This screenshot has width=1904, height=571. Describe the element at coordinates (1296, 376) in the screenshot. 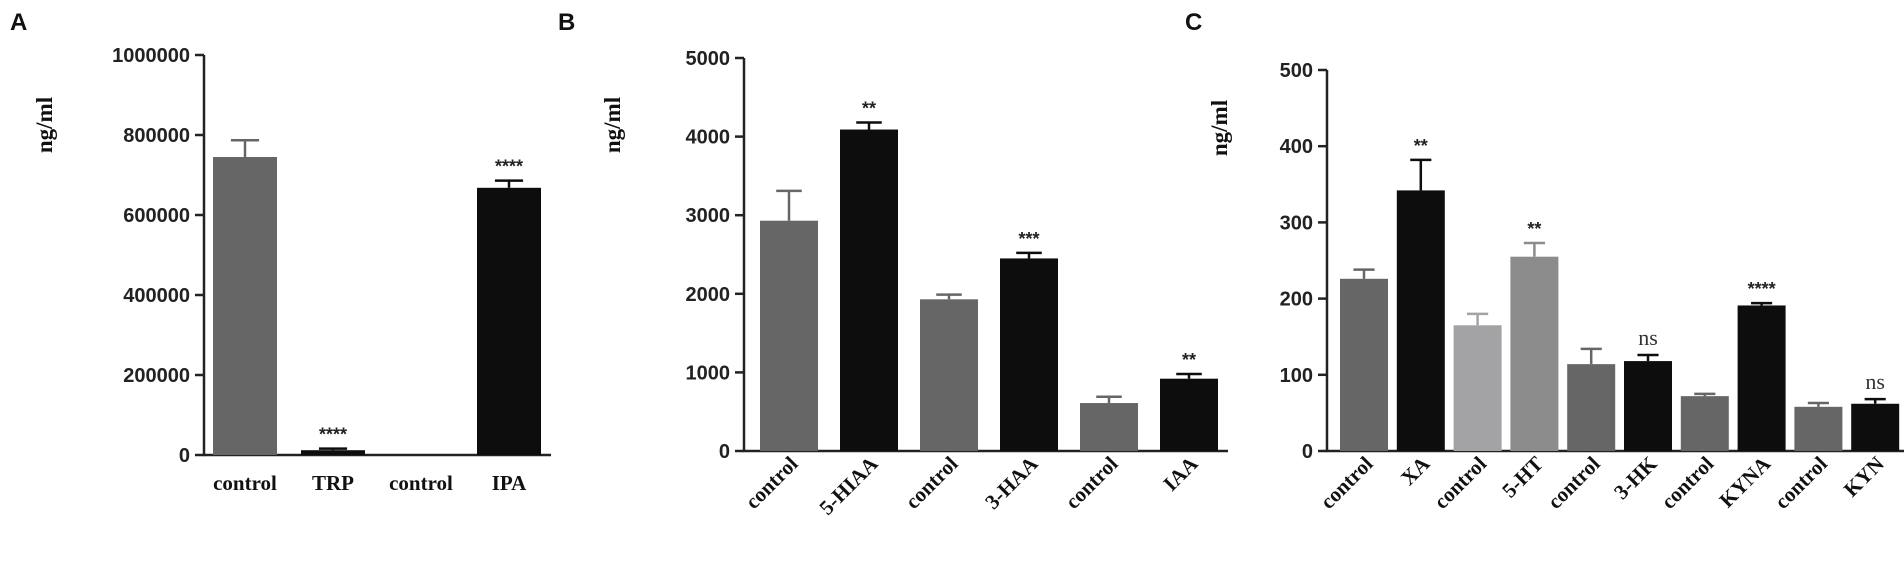

I see `y-tick-label: 100` at that location.